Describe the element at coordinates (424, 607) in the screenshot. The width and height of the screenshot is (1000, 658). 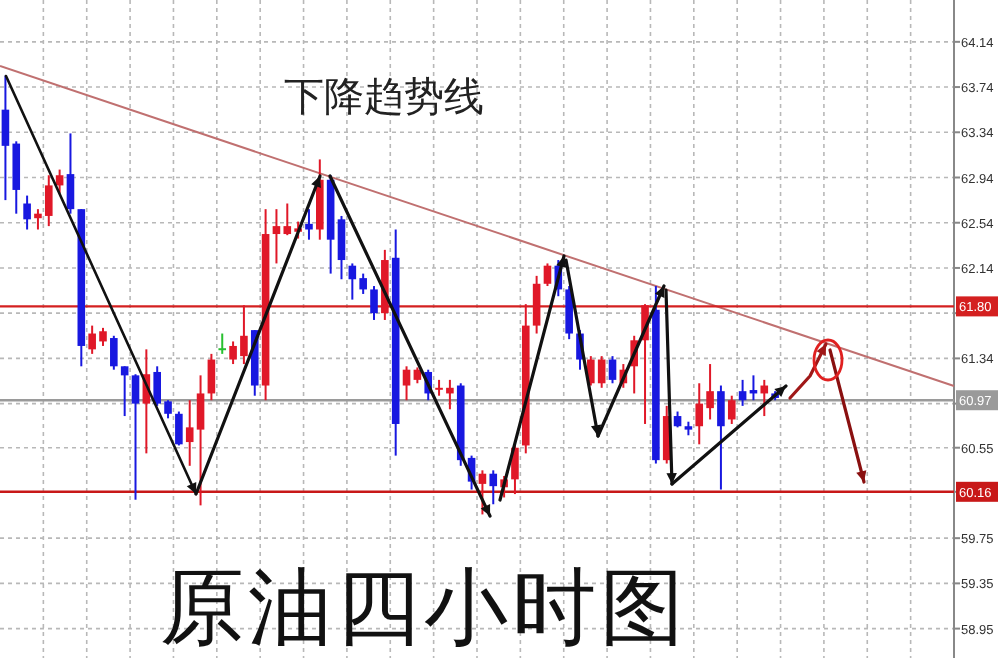
I see `text: 原油四小时图` at that location.